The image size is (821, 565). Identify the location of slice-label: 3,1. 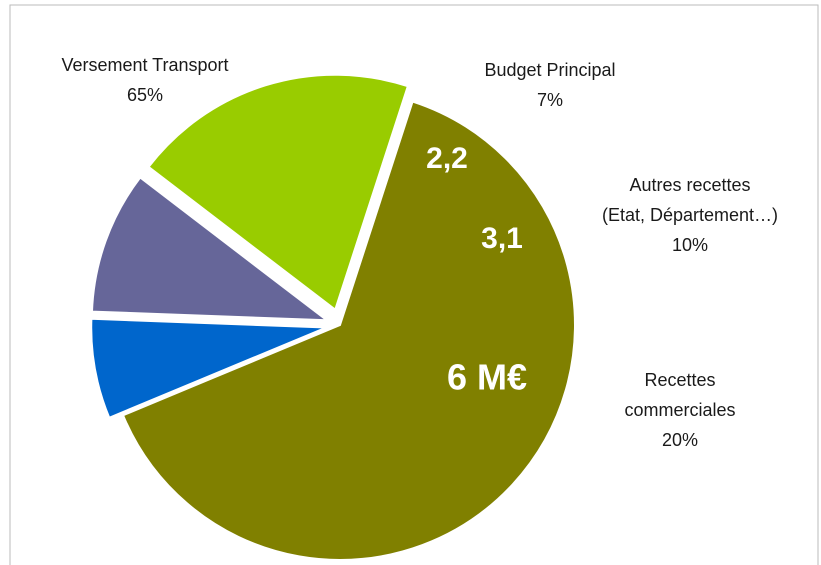
(502, 238).